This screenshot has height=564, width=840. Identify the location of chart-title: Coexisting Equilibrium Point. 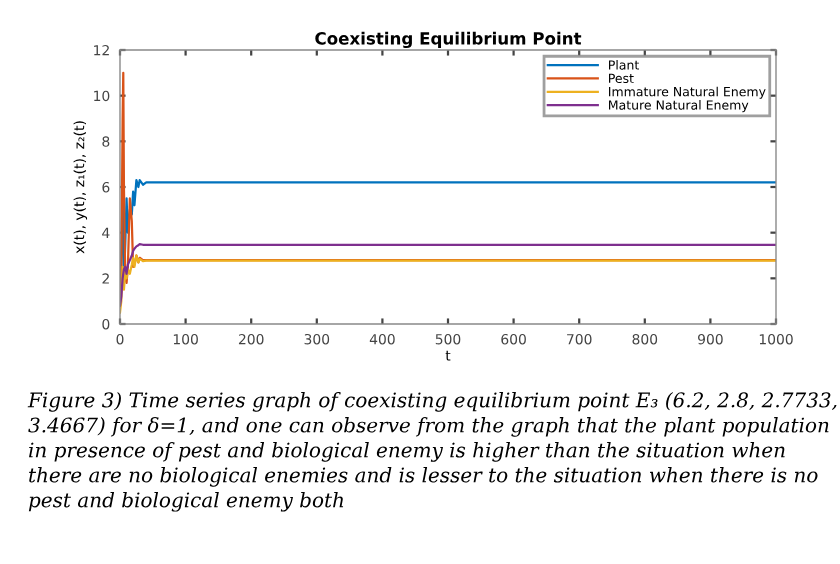
(448, 40).